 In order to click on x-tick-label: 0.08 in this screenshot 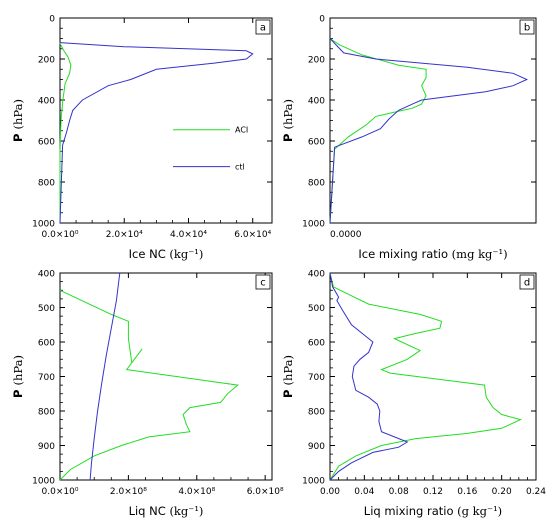, I will do `click(399, 492)`.